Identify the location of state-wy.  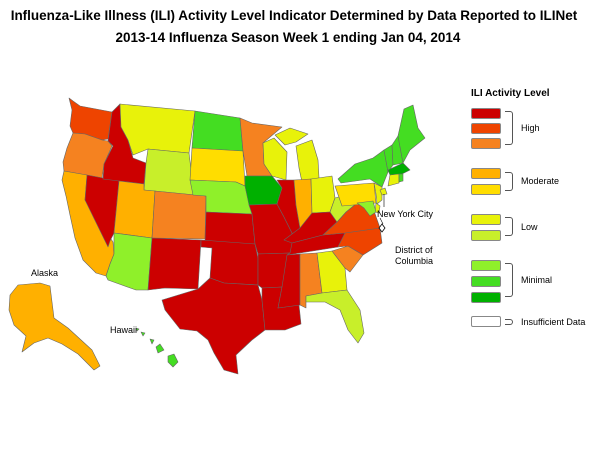
(169, 172).